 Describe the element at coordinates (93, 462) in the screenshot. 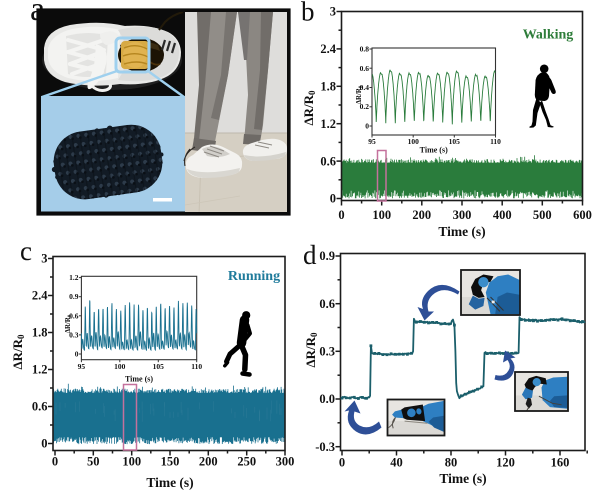

I see `svg-text: 50` at that location.